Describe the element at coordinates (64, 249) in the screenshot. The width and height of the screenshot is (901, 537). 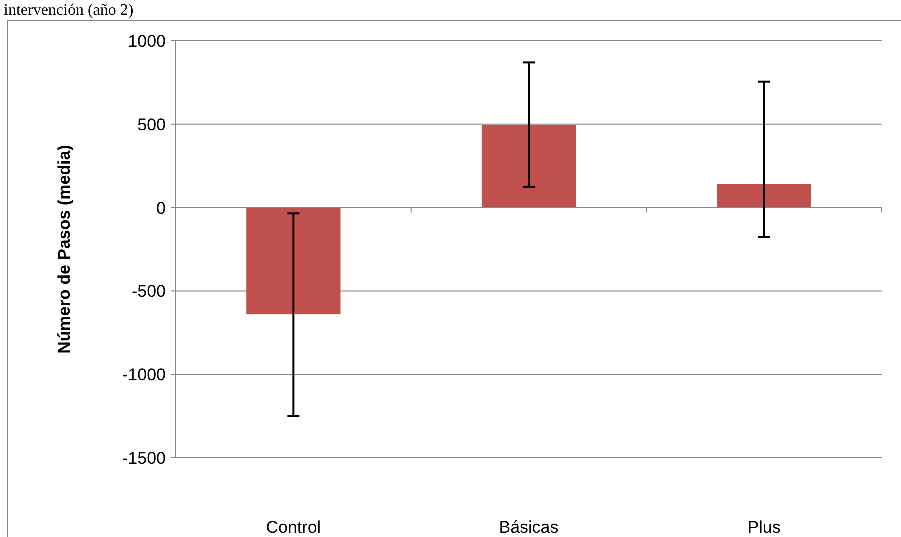
I see `y-axis-title: Número de Pasos (media)` at that location.